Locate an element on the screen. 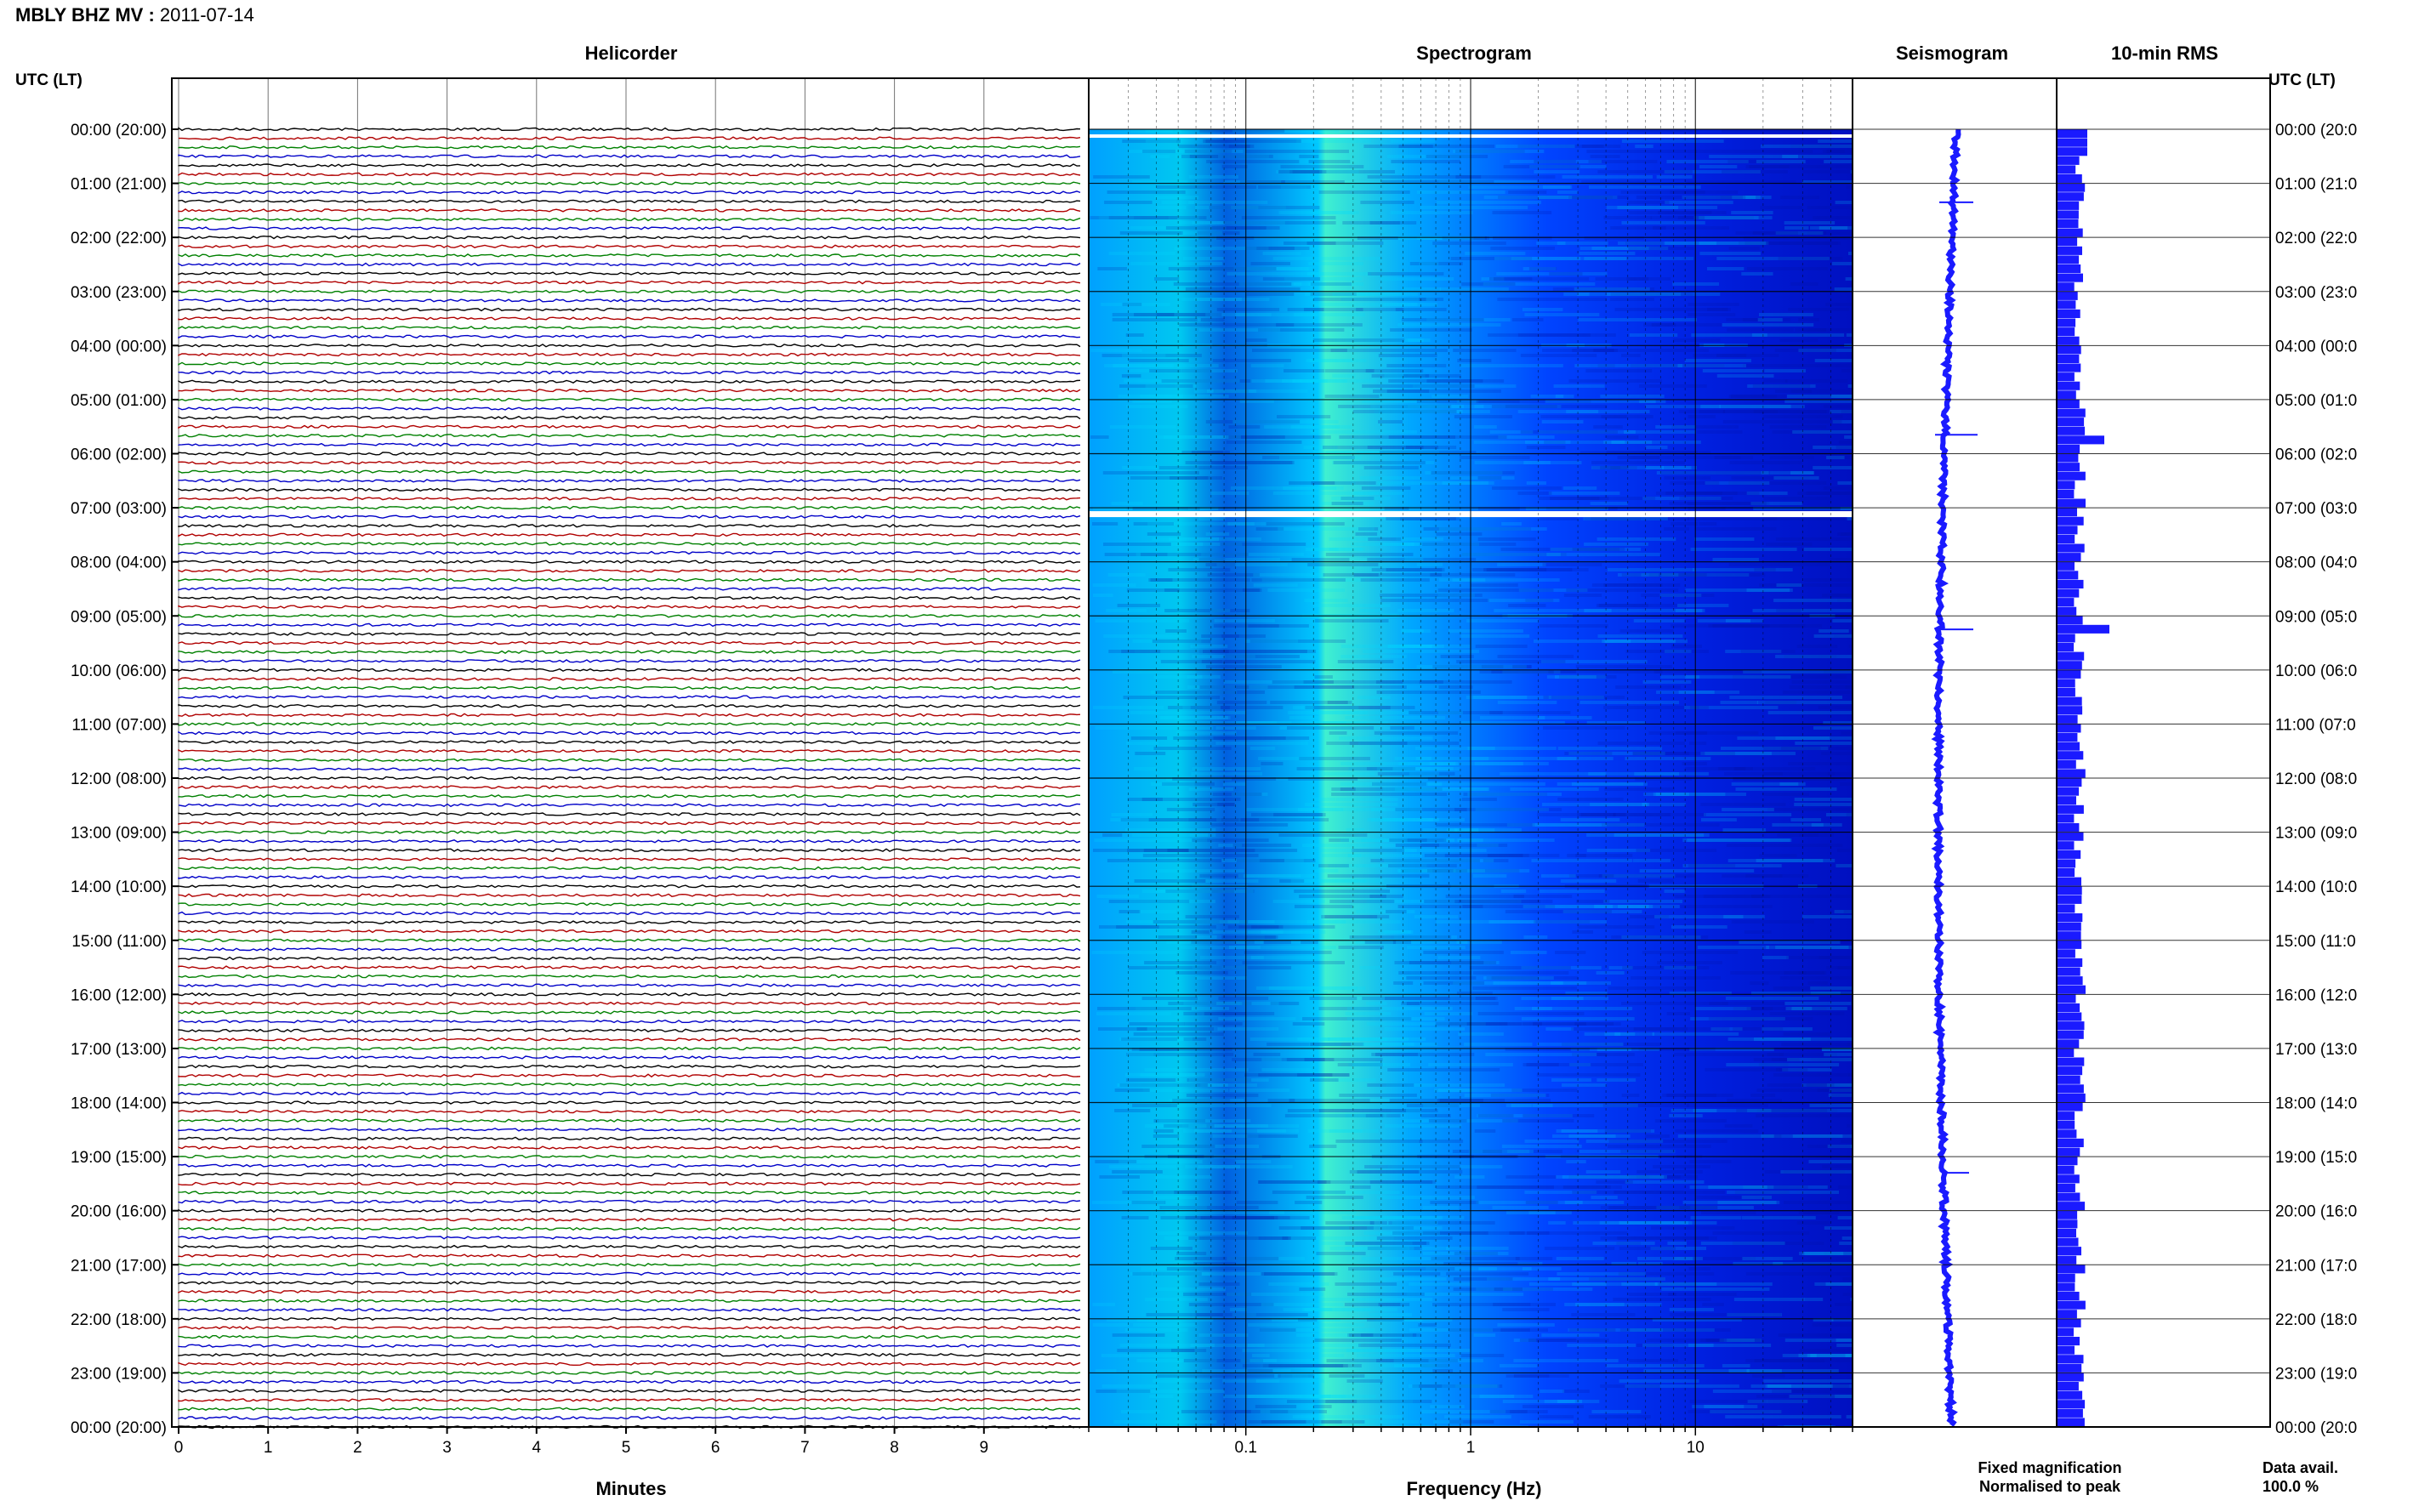 The height and width of the screenshot is (1512, 2419). time-tick-left: 11:00 (07:00) is located at coordinates (119, 725).